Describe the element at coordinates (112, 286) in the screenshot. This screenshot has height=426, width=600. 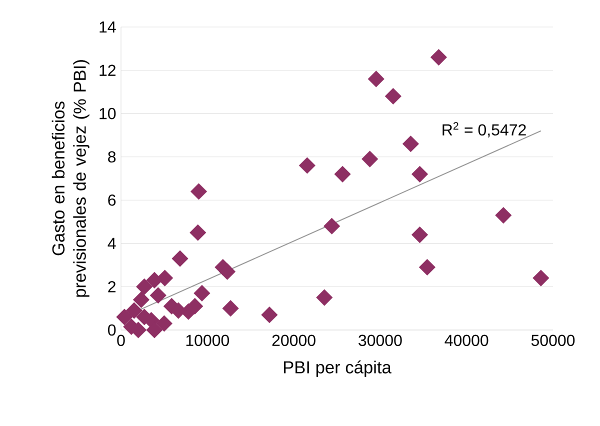
I see `y-tick-label: 2` at that location.